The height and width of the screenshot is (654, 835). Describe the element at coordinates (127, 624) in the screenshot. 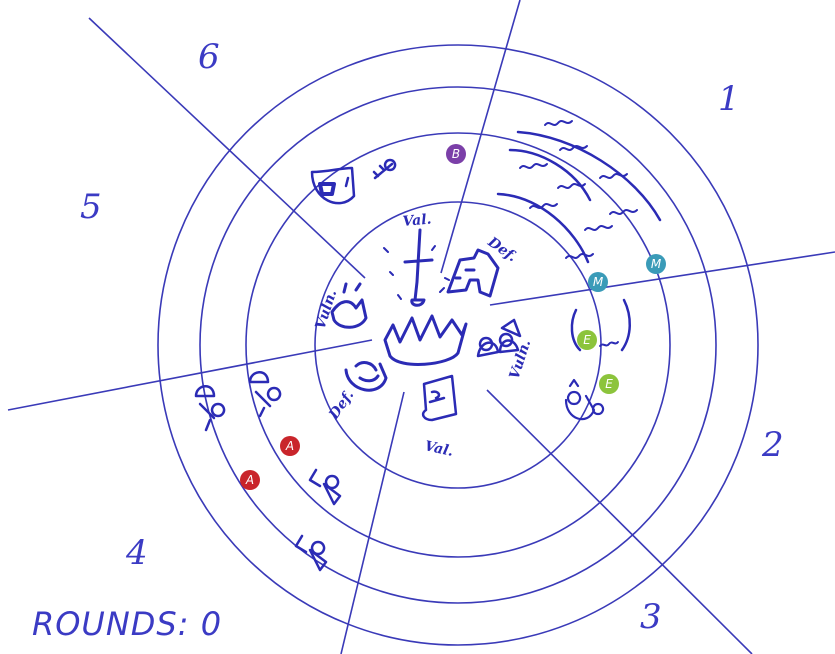

I see `rounds-counter: ROUNDS: 0` at that location.